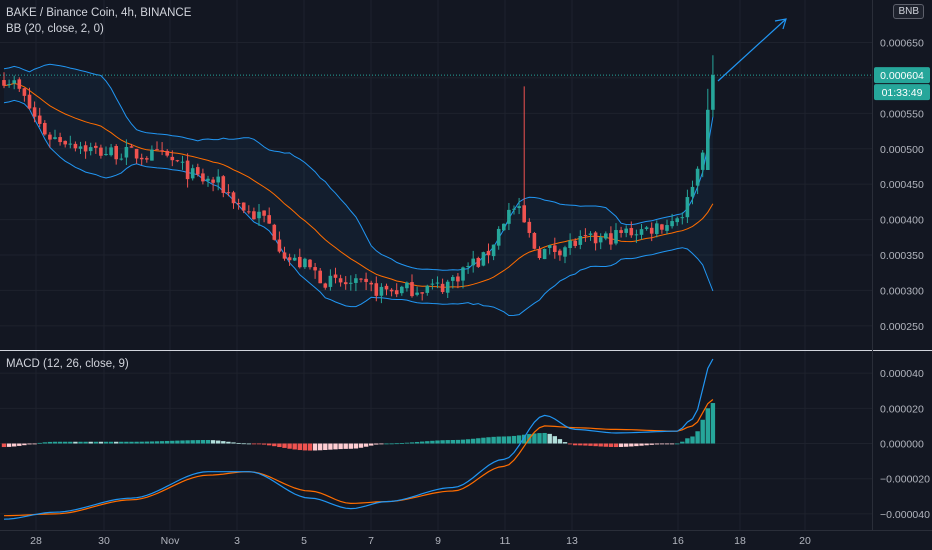 The width and height of the screenshot is (932, 550). I want to click on time-tick-label: 9, so click(438, 541).